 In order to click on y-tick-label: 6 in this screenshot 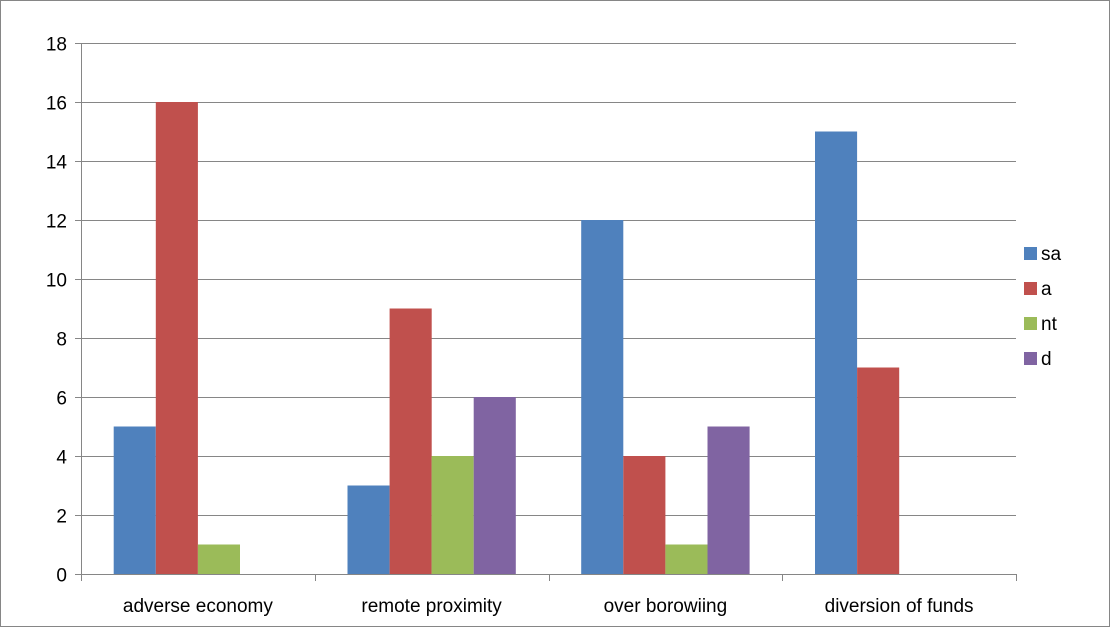, I will do `click(61, 399)`.